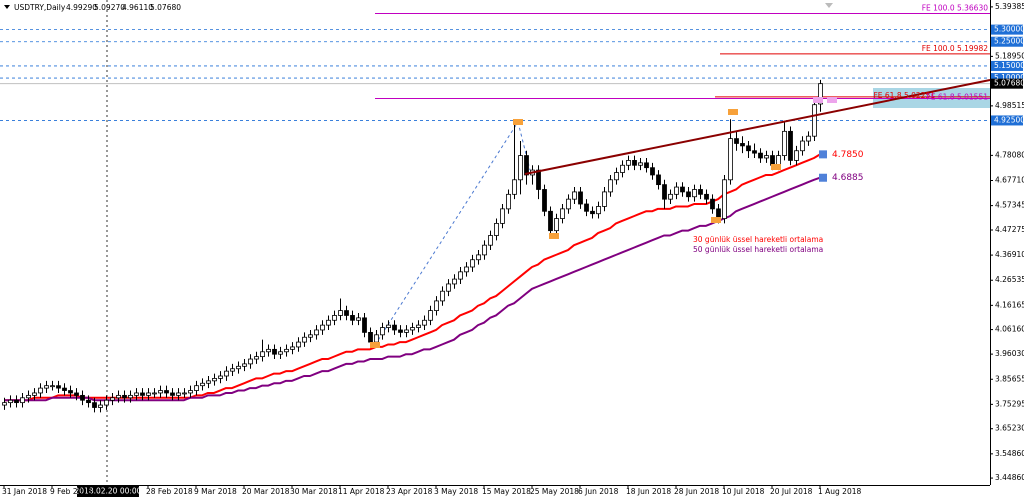  I want to click on fibo-label: FE 61.8 5.02251, so click(904, 95).